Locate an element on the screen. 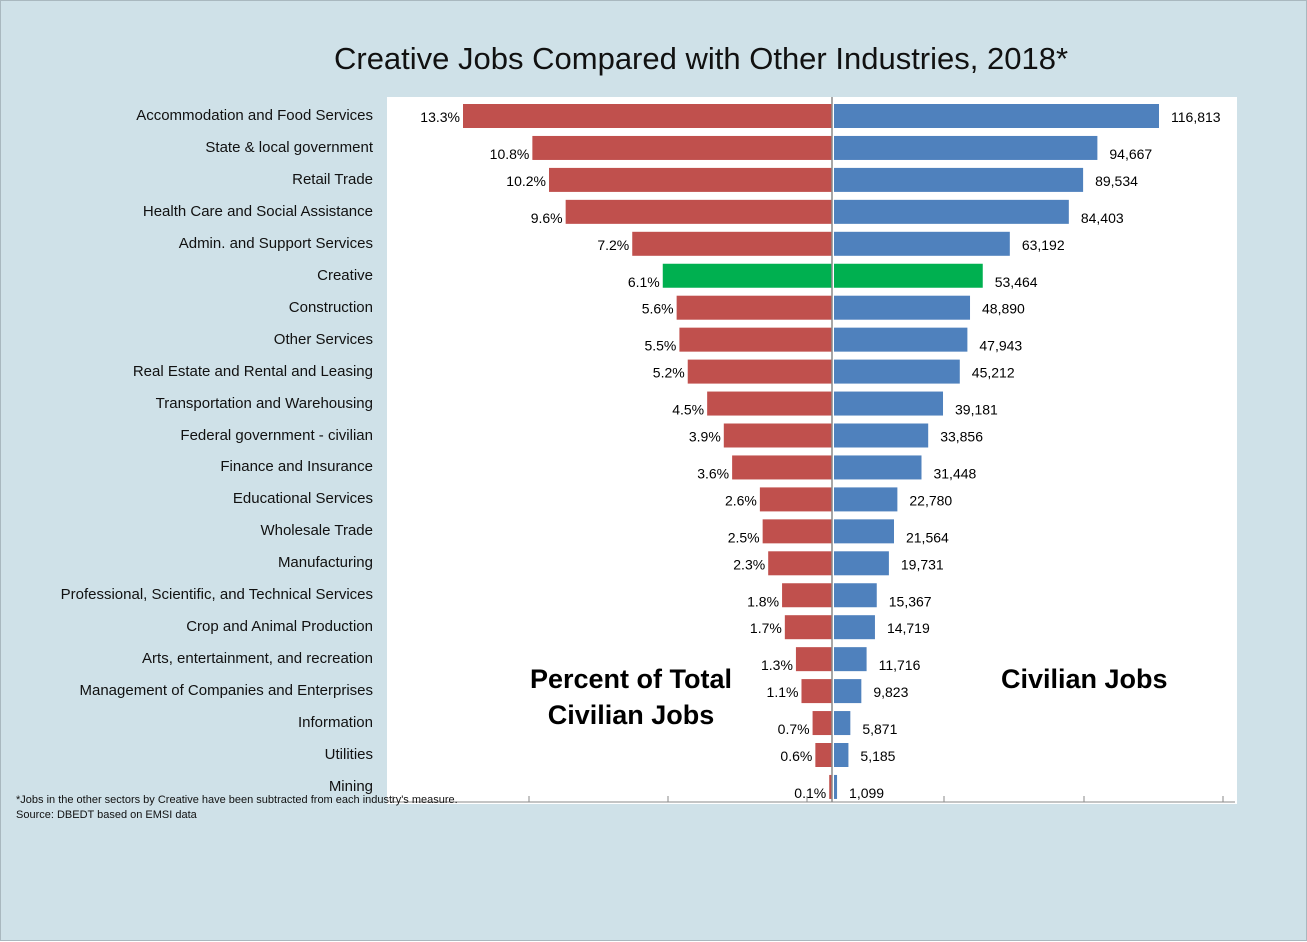 The image size is (1307, 942). percent-data-label: 0.6% is located at coordinates (796, 756).